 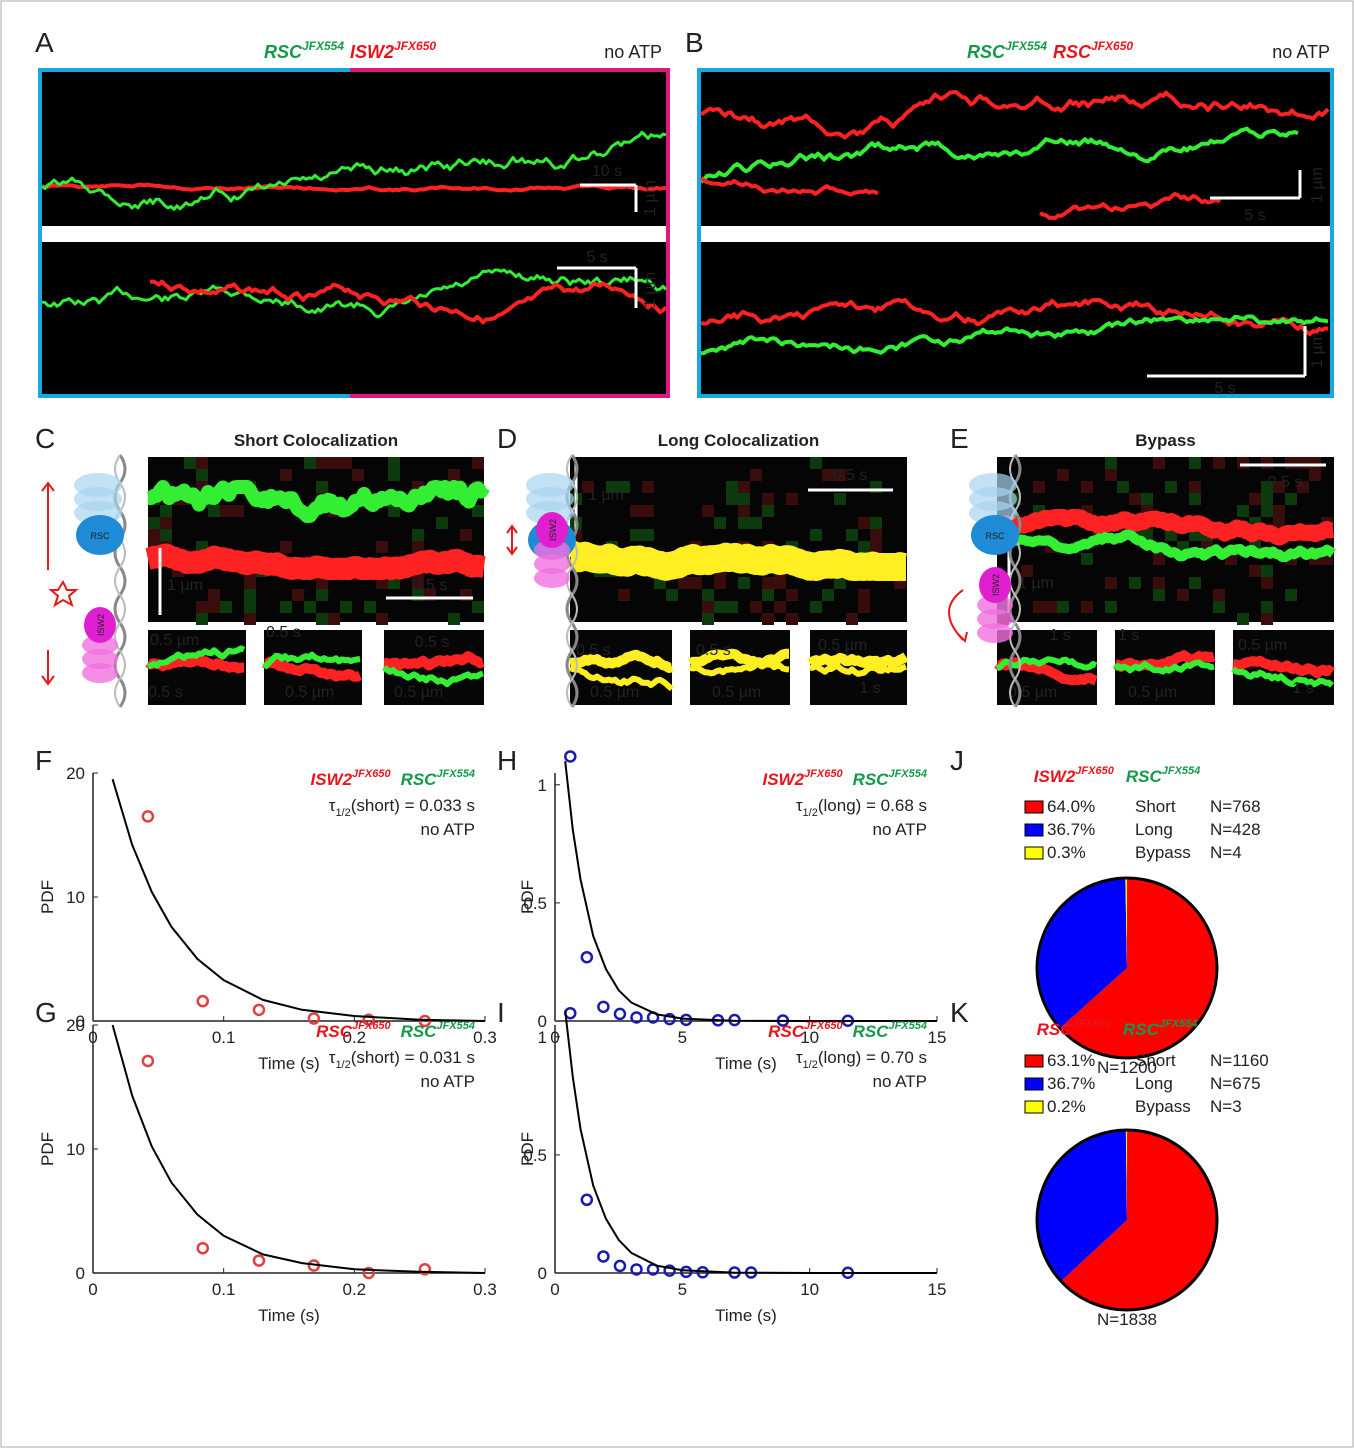 I want to click on panel-letter: J, so click(x=957, y=760).